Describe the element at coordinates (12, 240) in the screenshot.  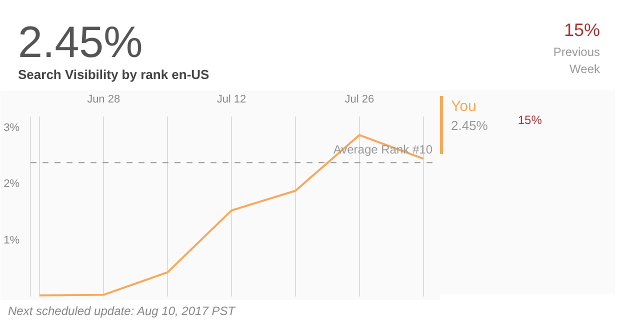
I see `y-tick-label: 1%` at that location.